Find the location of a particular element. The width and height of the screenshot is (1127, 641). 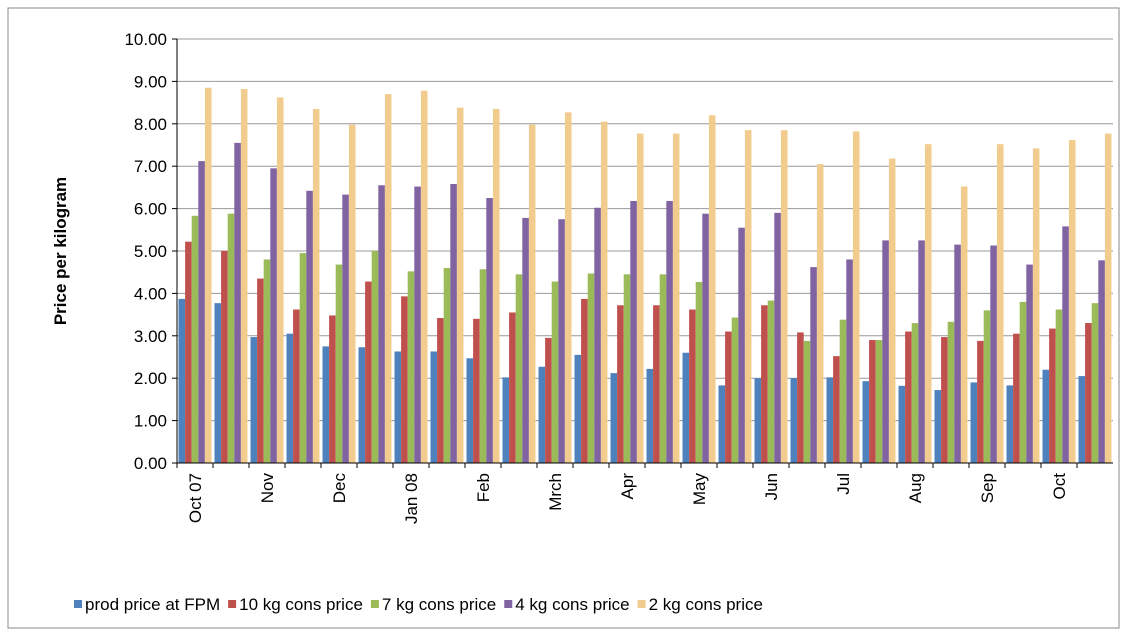

x-tick-label: Jul is located at coordinates (843, 484).